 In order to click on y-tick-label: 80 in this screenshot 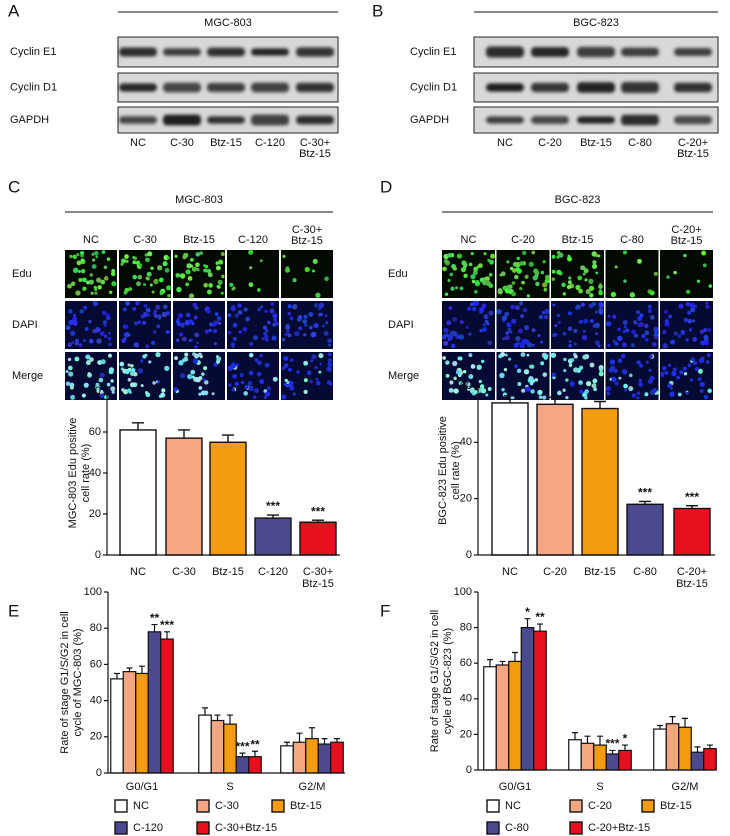, I will do `click(466, 628)`.